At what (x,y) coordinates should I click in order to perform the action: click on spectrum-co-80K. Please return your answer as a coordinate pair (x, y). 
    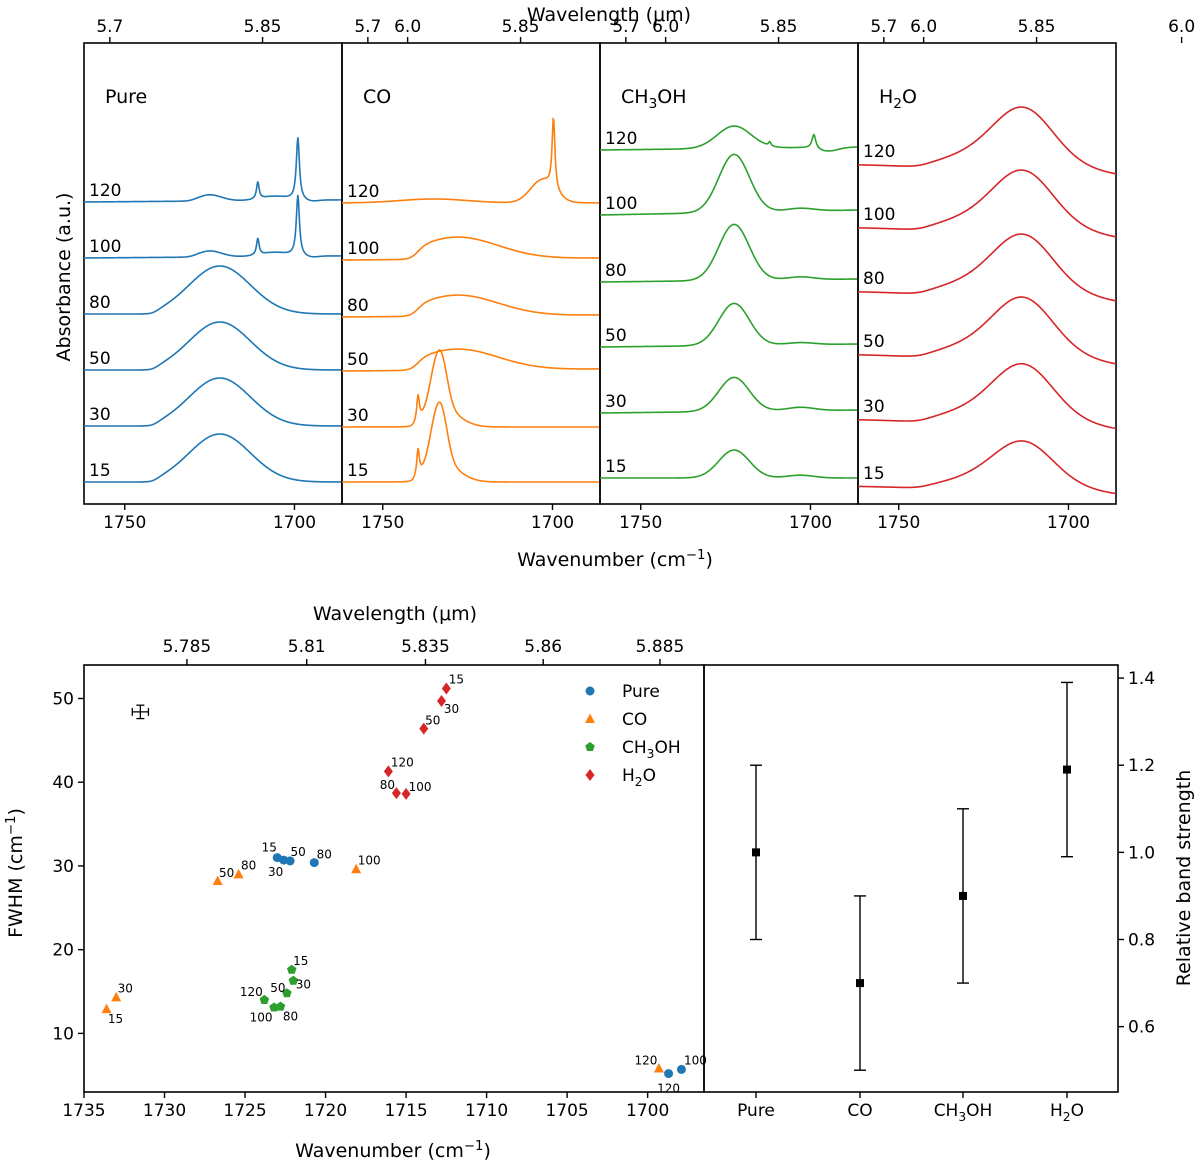
    Looking at the image, I should click on (471, 306).